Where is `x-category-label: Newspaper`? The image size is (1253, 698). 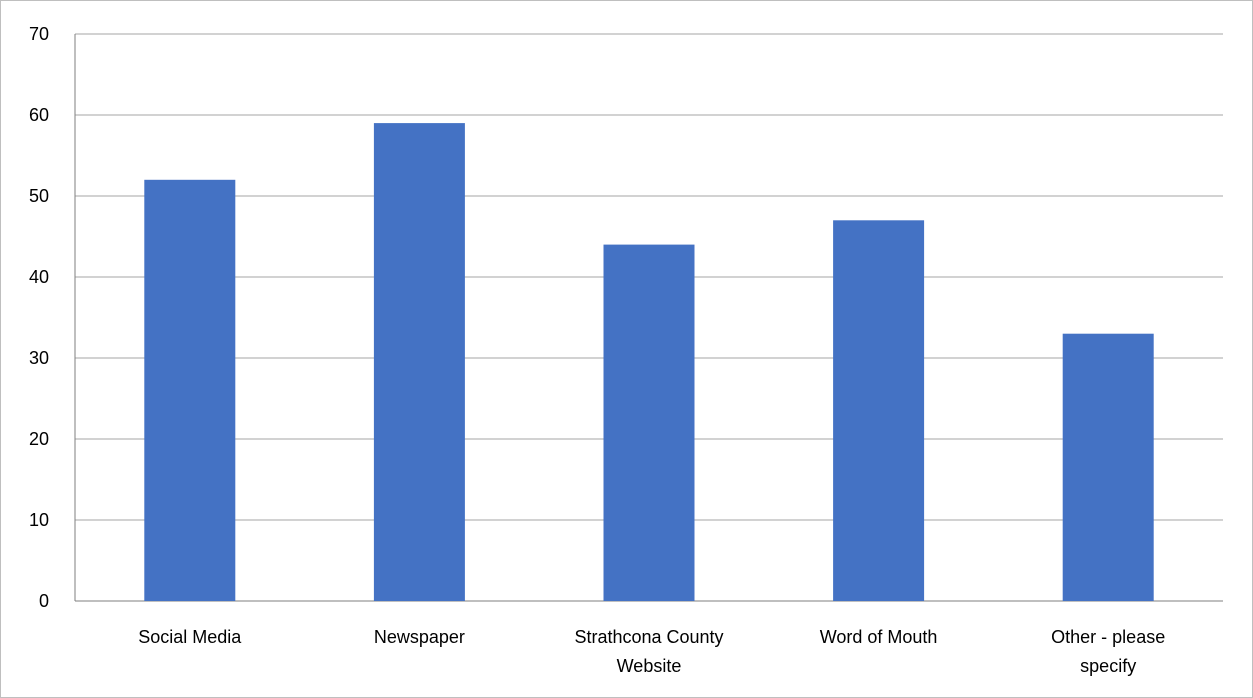
x-category-label: Newspaper is located at coordinates (419, 637).